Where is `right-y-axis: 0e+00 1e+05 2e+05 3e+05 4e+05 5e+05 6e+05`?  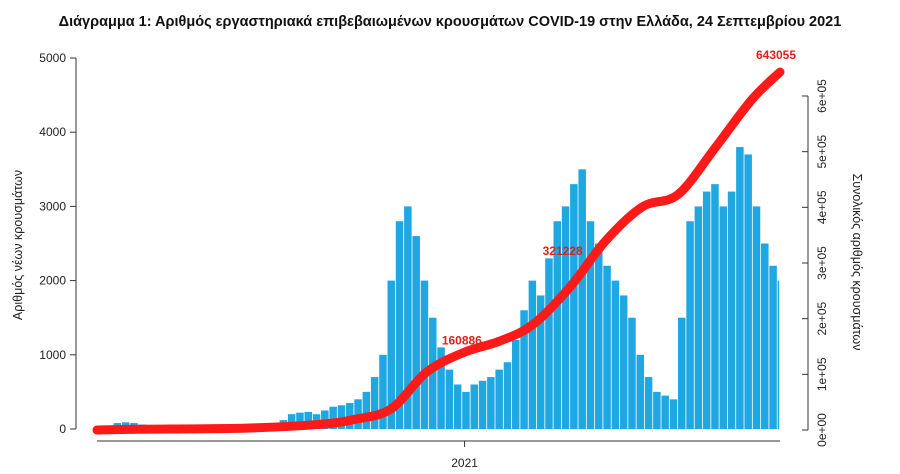 right-y-axis: 0e+00 1e+05 2e+05 3e+05 4e+05 5e+05 6e+05 is located at coordinates (815, 263).